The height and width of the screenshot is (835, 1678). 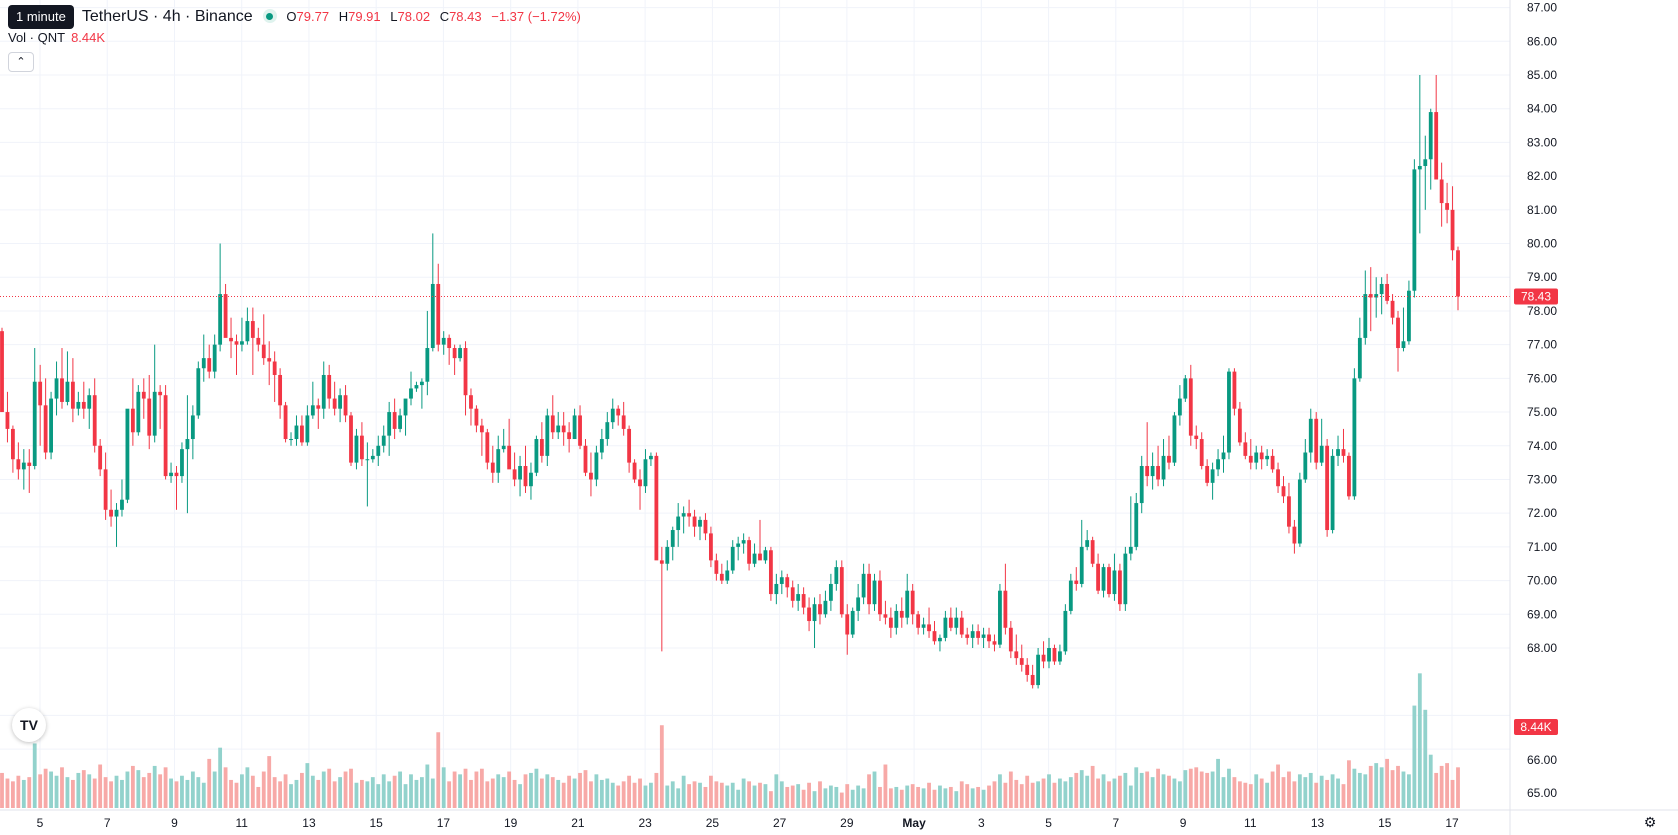 I want to click on tradingview-logo: TV, so click(x=29, y=725).